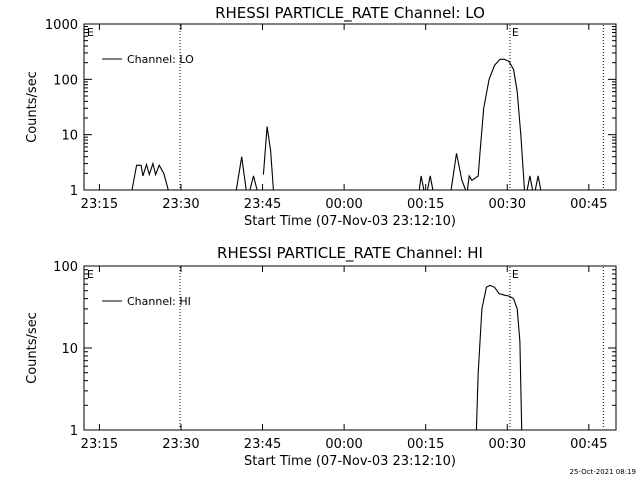 The image size is (640, 480). Describe the element at coordinates (350, 253) in the screenshot. I see `chart-title: RHESSI PARTICLE_RATE Channel: HI` at that location.